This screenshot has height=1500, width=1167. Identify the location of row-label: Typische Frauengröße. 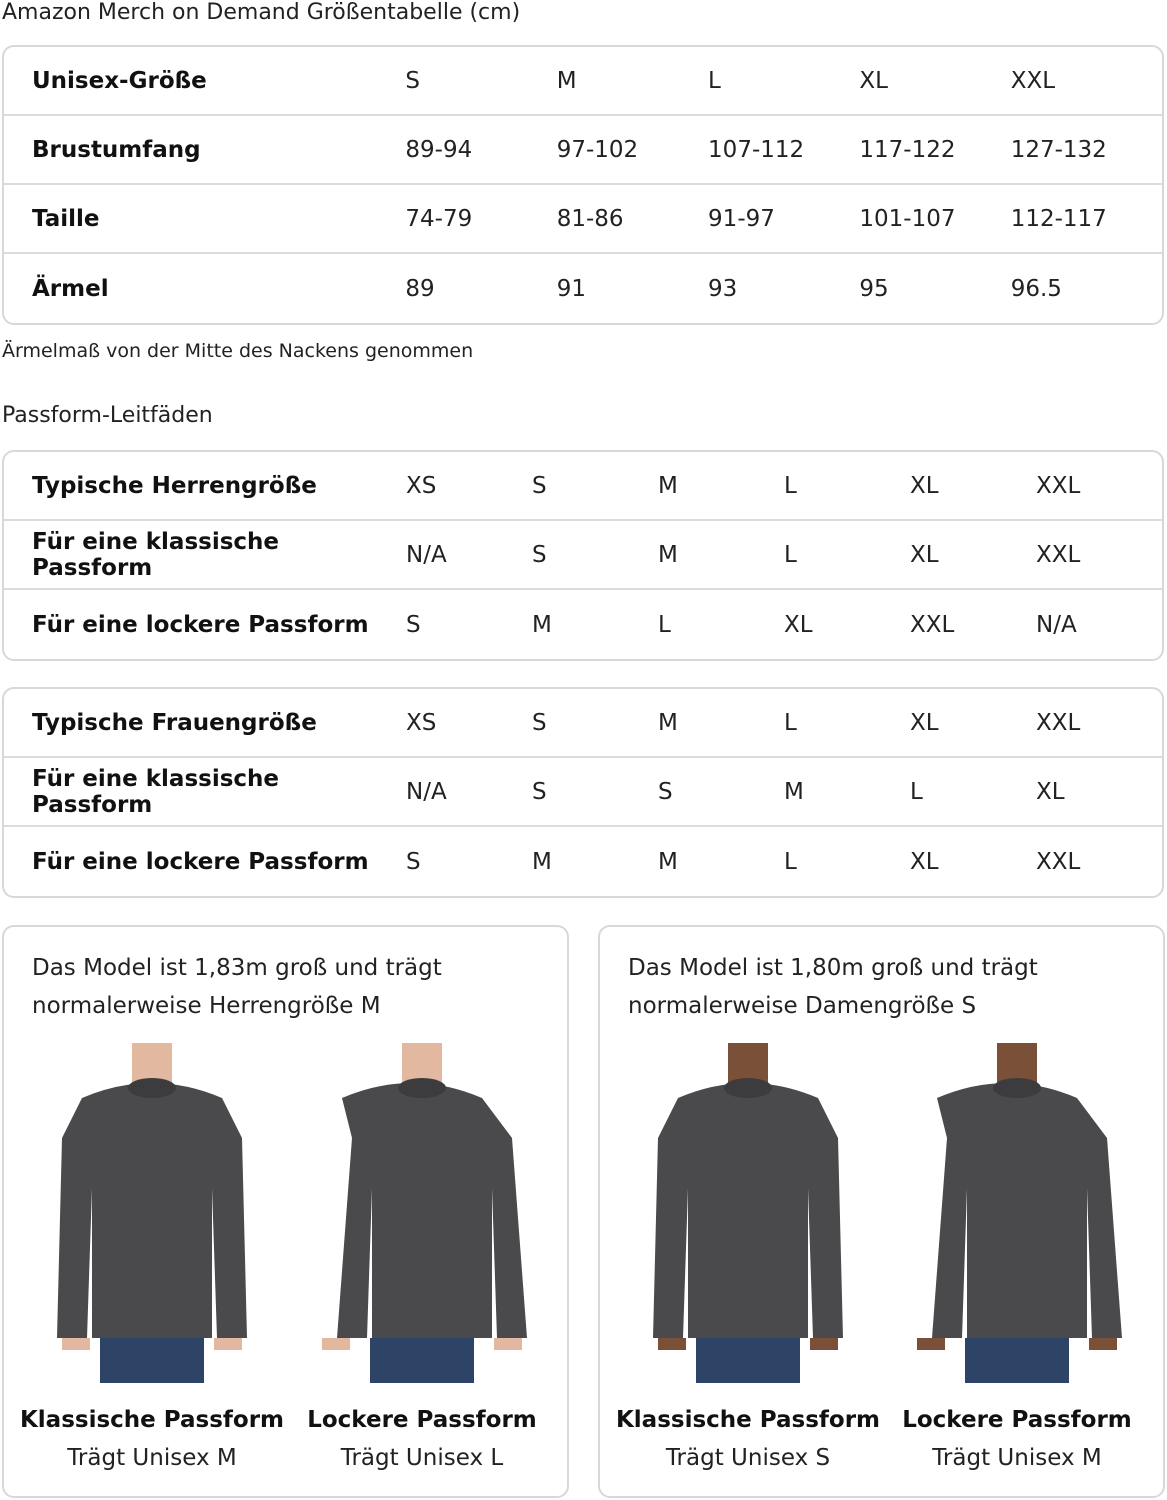
(174, 722).